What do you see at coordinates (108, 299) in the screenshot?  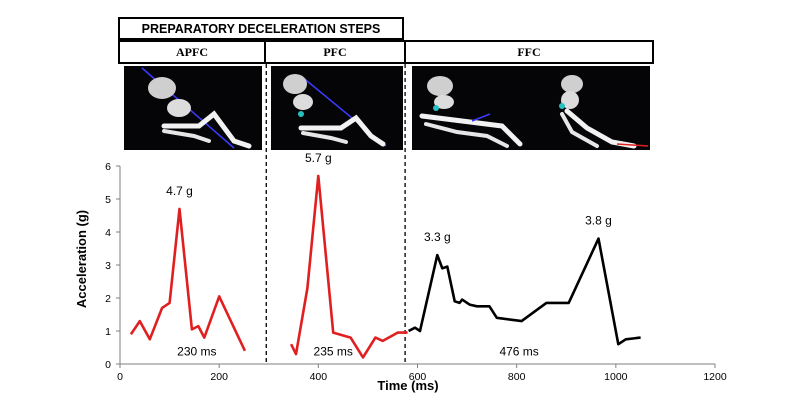 I see `y-tick-label: 2` at bounding box center [108, 299].